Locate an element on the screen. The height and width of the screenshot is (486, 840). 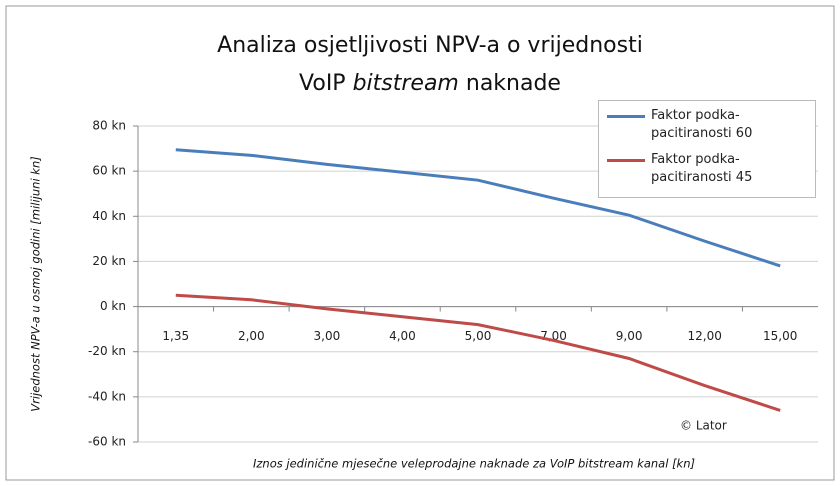
y-tick-label: -60 kn is located at coordinates (107, 442).